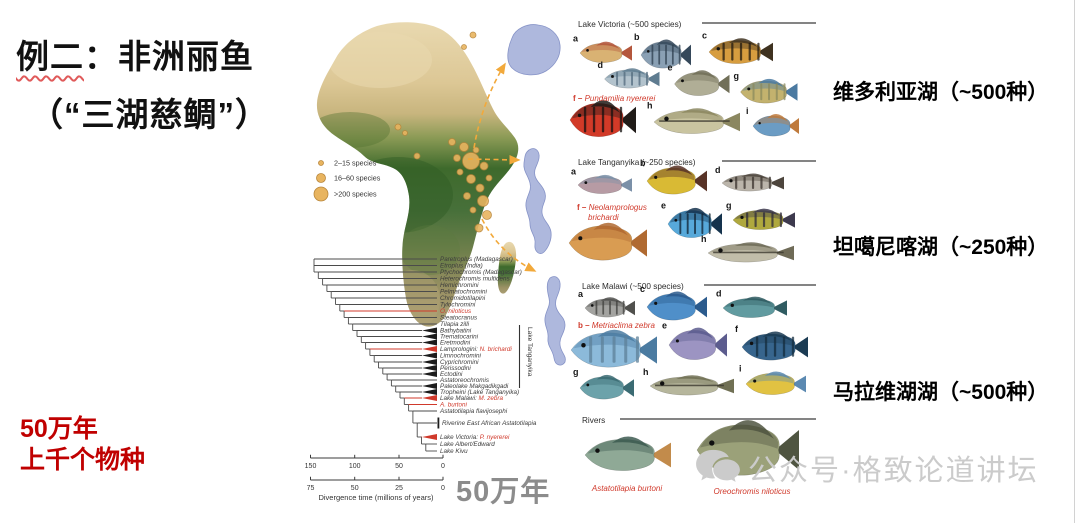 The image size is (1080, 523). Describe the element at coordinates (752, 491) in the screenshot. I see `rivers-species-1: Oreochromis niloticus` at that location.